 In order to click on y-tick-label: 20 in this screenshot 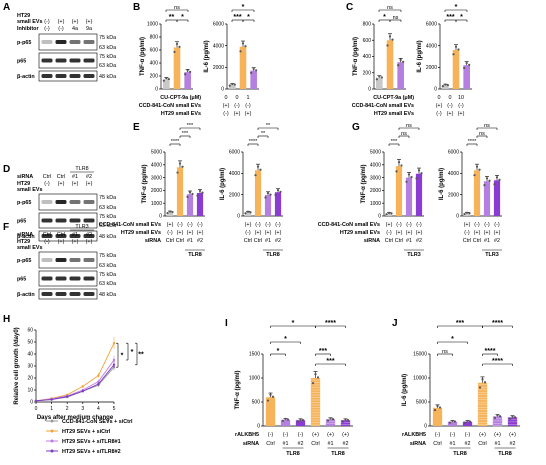, I will do `click(30, 379)`.